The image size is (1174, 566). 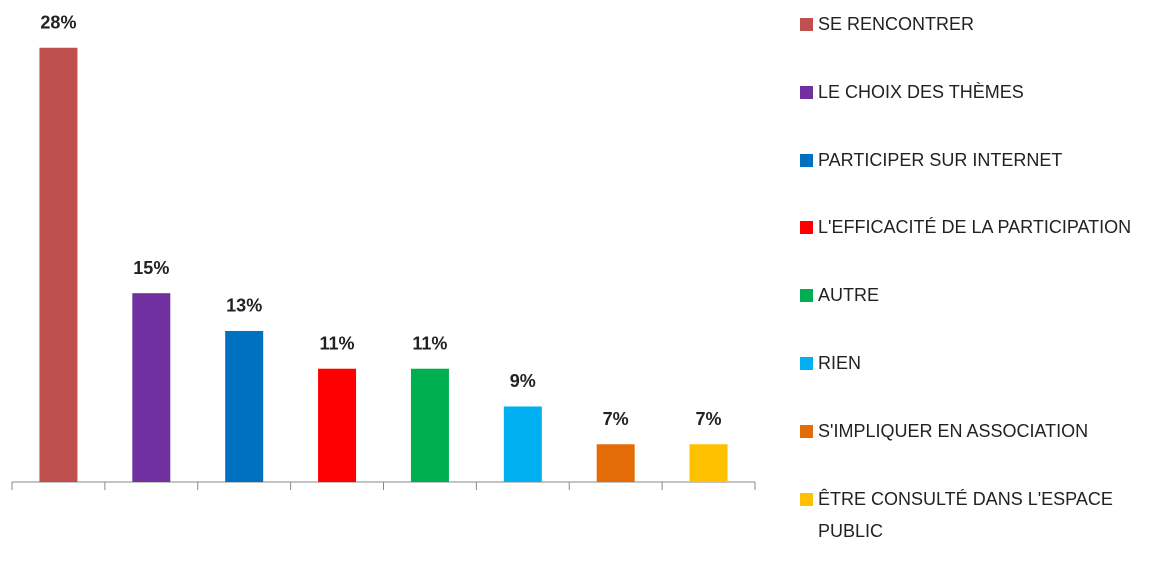 I want to click on legend-item: PARTICIPER SUR INTERNET, so click(x=981, y=160).